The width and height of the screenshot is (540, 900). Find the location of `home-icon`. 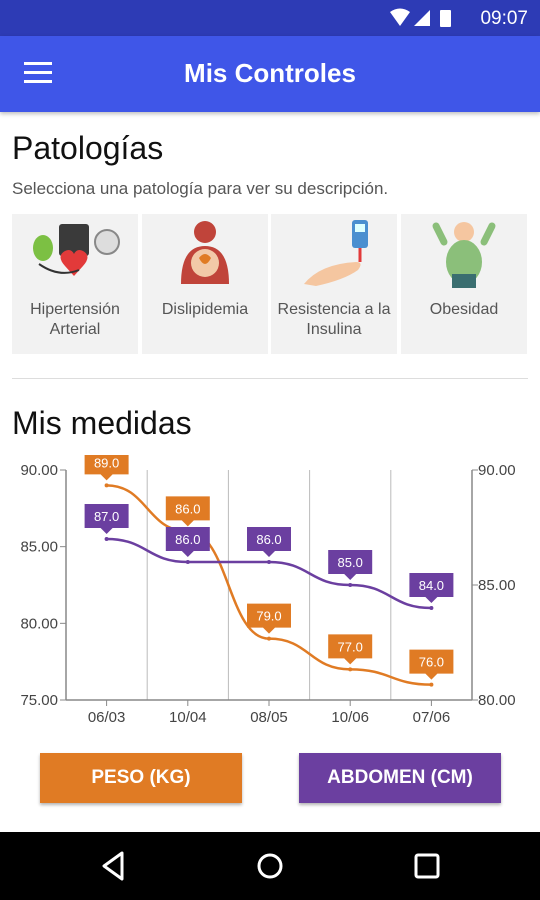

home-icon is located at coordinates (270, 866).